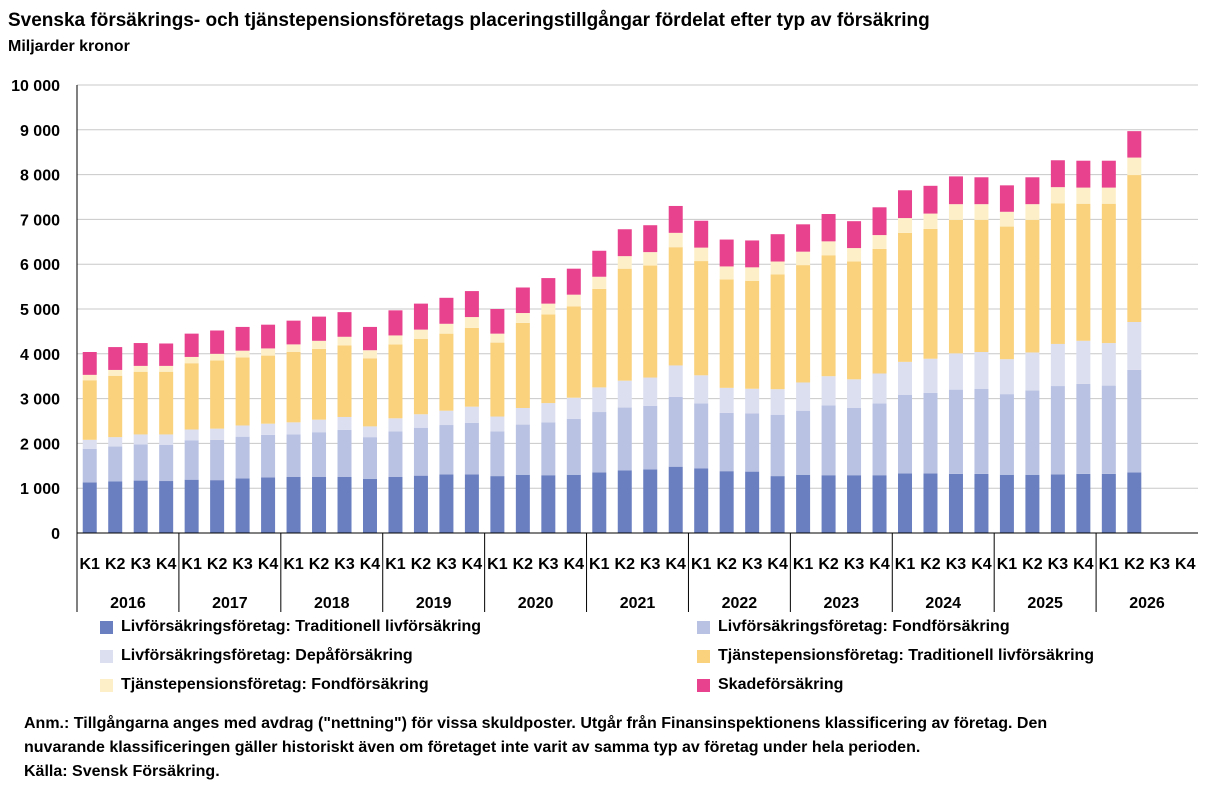  I want to click on y-tick-label: 7 000, so click(40, 220).